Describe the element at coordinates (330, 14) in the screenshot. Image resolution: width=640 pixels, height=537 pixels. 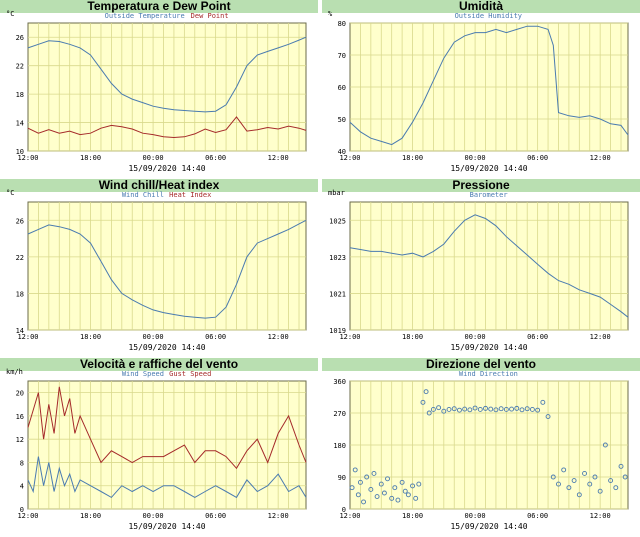
I see `y-unit-label-1: %` at that location.